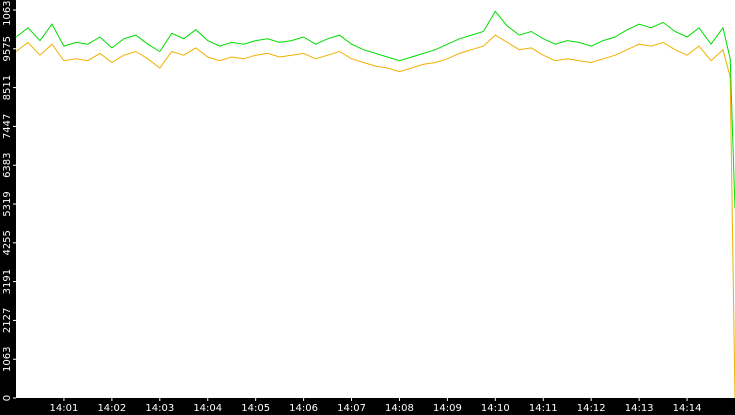 The image size is (735, 415). What do you see at coordinates (7, 87) in the screenshot?
I see `y-tick-label: 8511` at bounding box center [7, 87].